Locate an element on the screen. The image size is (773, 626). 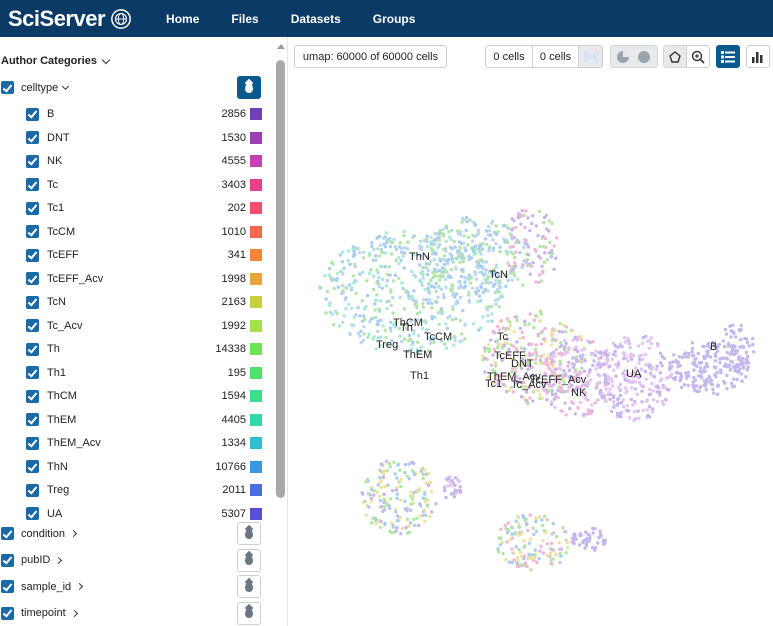
celltype-item: ThCM 1594 is located at coordinates (144, 396).